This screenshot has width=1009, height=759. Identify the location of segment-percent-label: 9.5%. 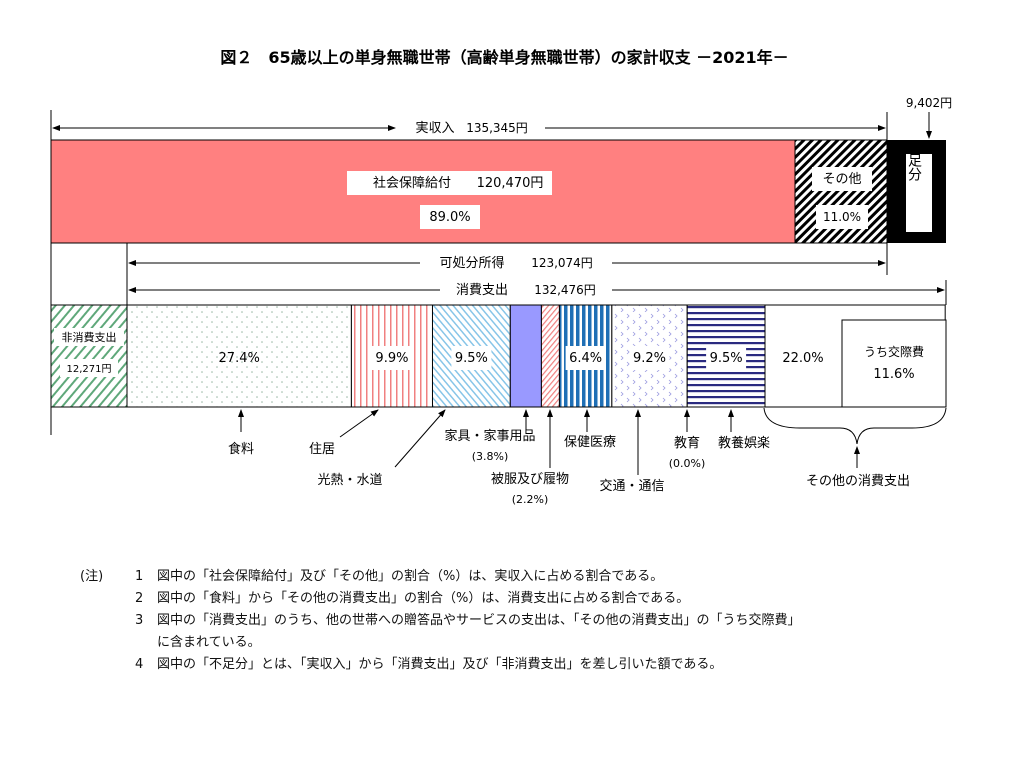
(726, 358).